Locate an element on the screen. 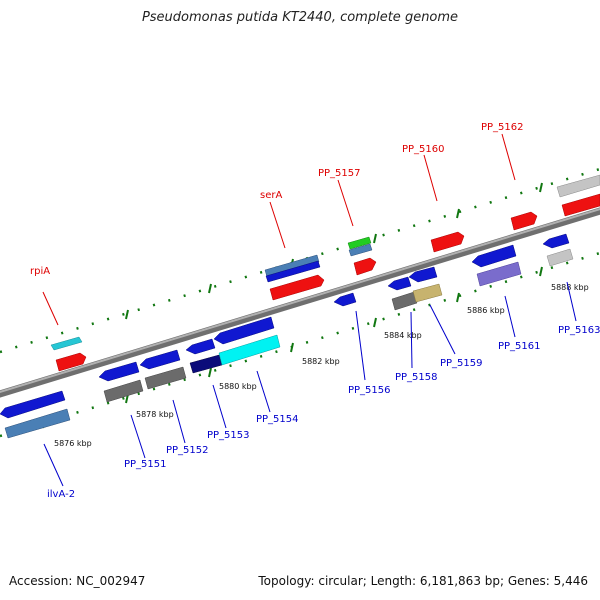 This screenshot has height=600, width=600. accession-text: Accession: NC_002947 is located at coordinates (77, 581).